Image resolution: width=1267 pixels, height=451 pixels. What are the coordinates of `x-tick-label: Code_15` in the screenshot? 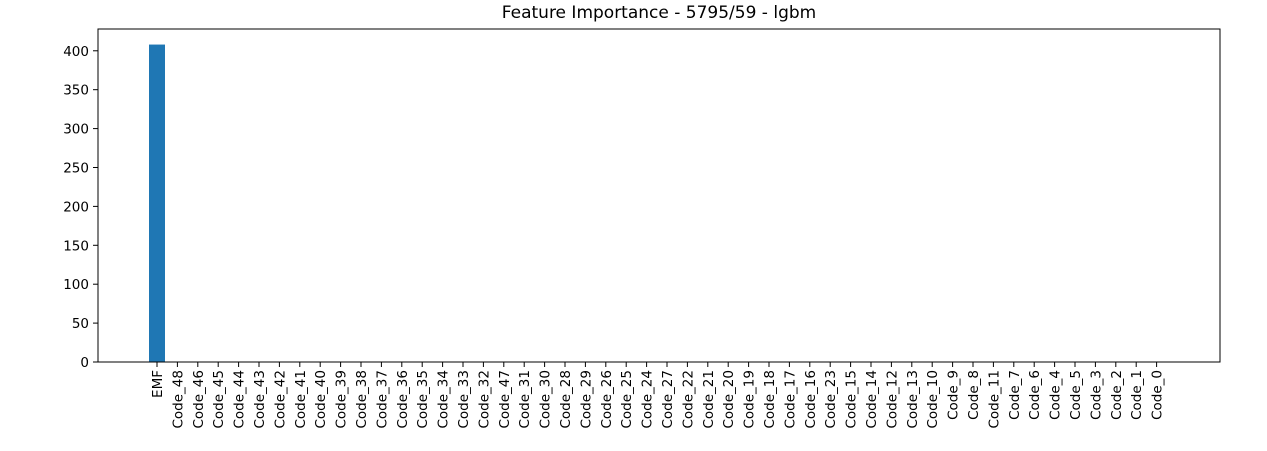 It's located at (852, 399).